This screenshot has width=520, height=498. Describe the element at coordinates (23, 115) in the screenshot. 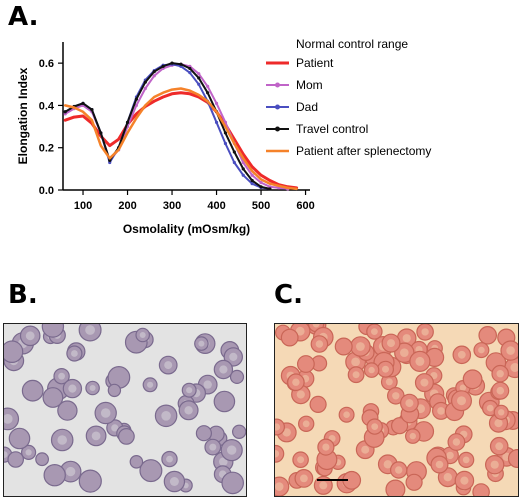

I see `y-axis-label: Elongation Index` at that location.